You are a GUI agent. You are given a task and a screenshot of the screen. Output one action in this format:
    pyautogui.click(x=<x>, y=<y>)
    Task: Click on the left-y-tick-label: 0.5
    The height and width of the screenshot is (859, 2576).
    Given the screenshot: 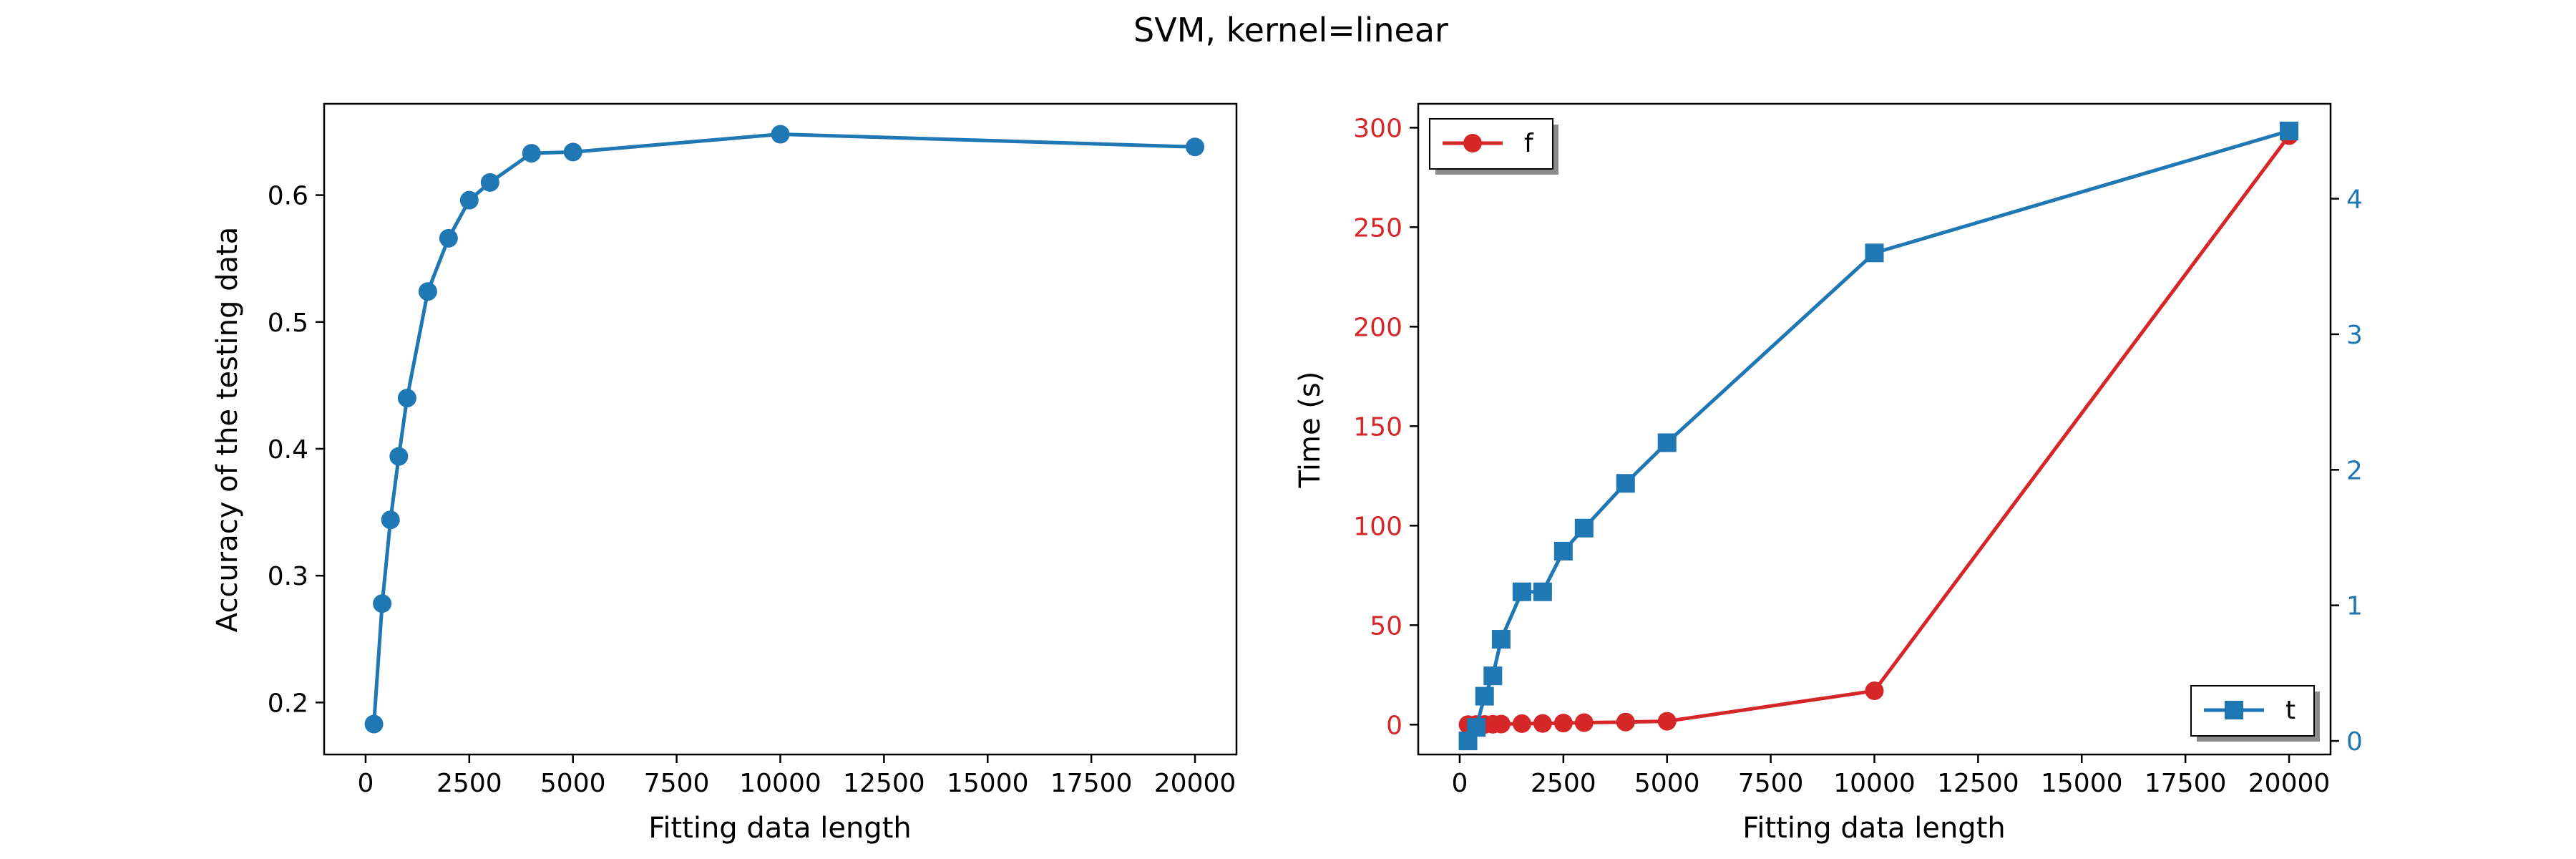 What is the action you would take?
    pyautogui.click(x=288, y=323)
    